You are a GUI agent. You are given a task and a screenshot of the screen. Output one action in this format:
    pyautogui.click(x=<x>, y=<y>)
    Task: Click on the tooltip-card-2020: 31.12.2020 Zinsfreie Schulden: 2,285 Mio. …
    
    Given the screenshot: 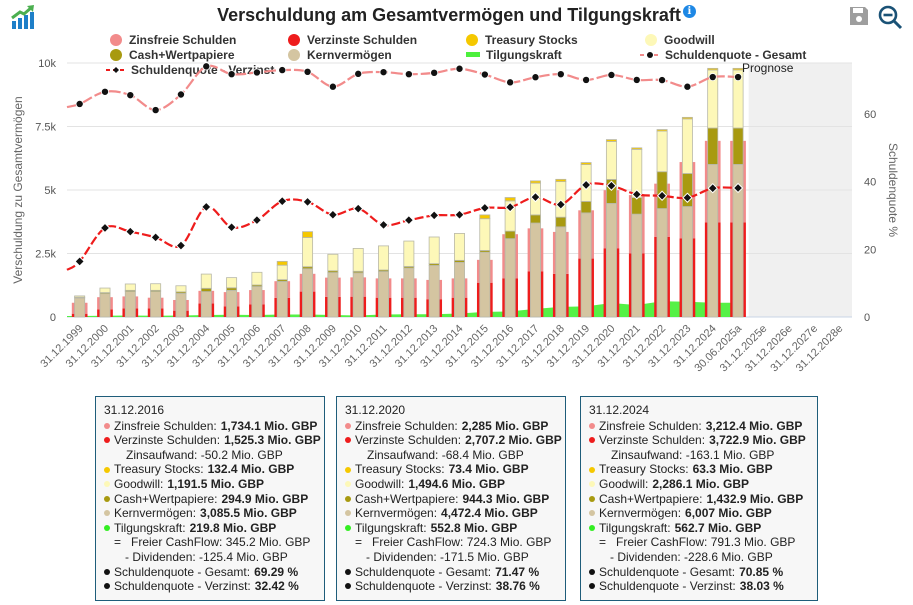 What is the action you would take?
    pyautogui.click(x=451, y=498)
    